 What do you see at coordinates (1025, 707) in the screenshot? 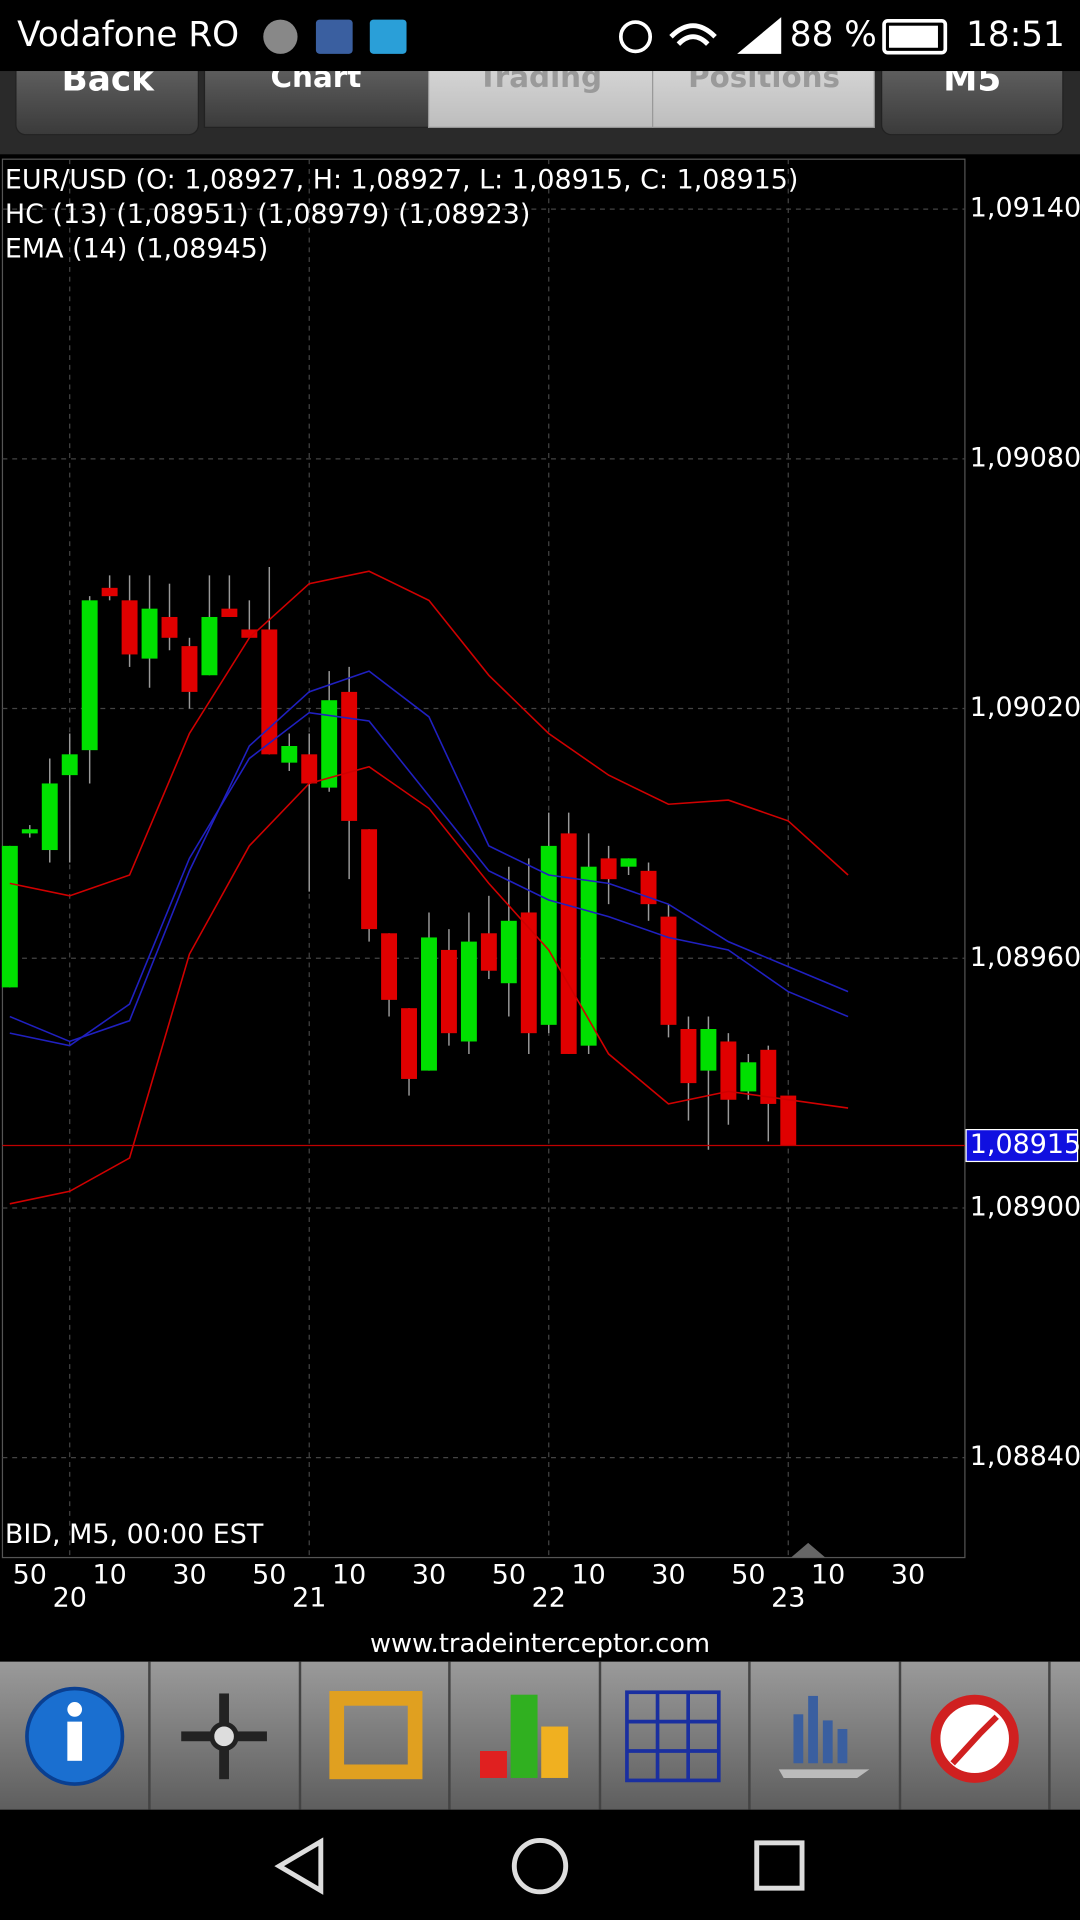
I see `y-tick-label: 1,09020` at bounding box center [1025, 707].